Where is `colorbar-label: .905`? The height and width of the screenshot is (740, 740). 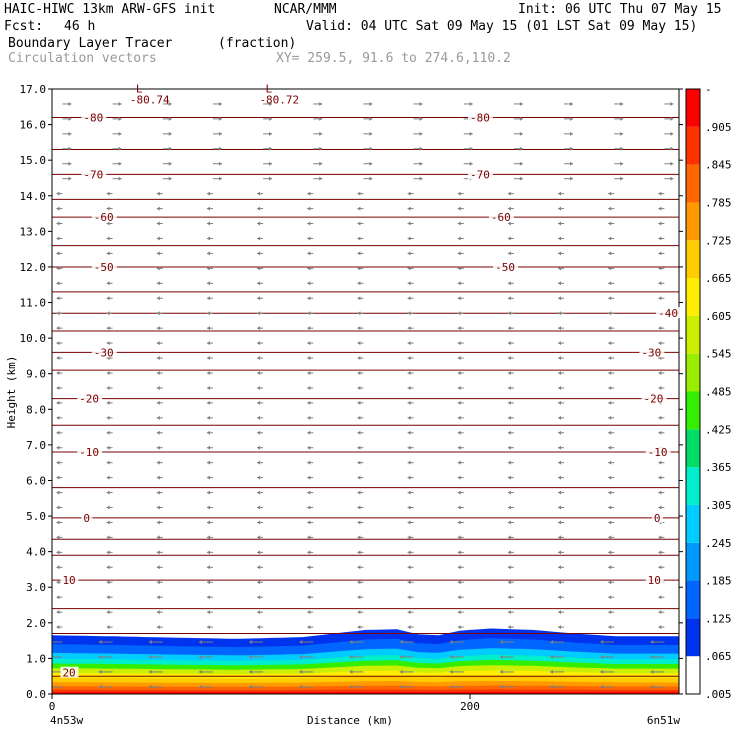
colorbar-label: .905 is located at coordinates (718, 127).